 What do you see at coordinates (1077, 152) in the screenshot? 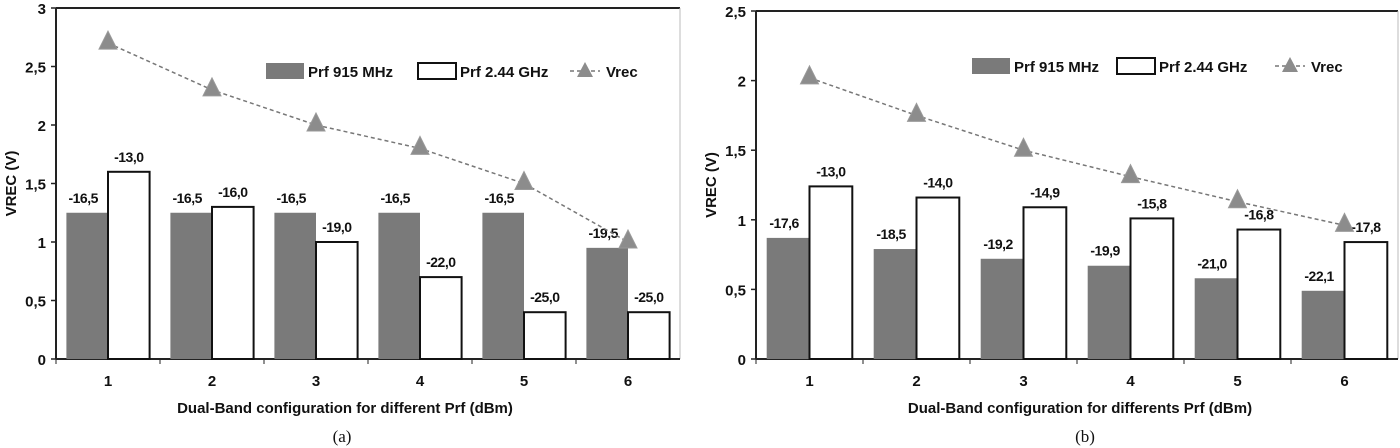
I see `vrec-line` at bounding box center [1077, 152].